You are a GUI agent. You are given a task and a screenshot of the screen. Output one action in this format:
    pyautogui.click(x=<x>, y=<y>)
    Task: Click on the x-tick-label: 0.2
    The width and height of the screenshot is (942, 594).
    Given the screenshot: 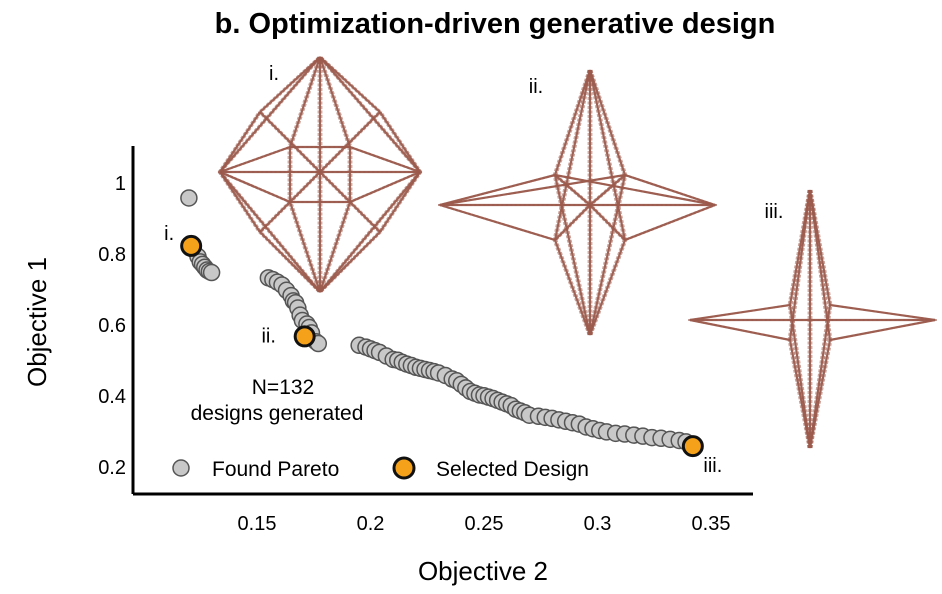 What is the action you would take?
    pyautogui.click(x=371, y=524)
    